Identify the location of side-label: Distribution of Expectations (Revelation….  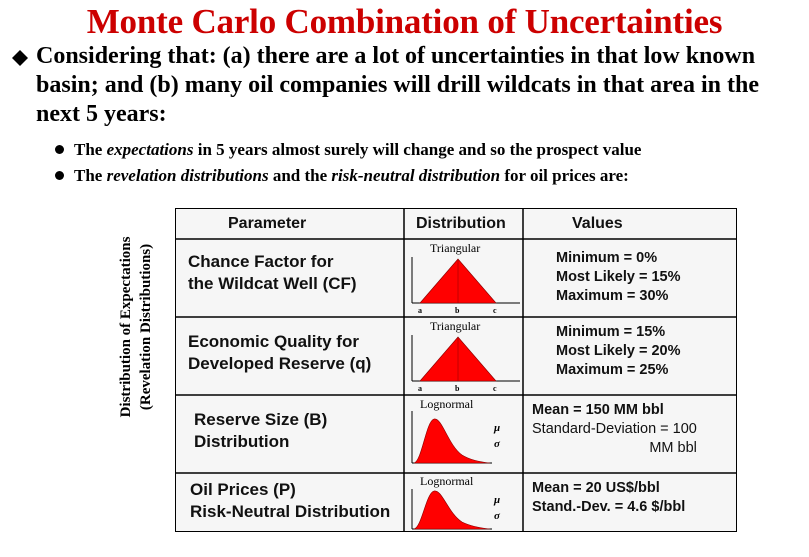
(136, 326).